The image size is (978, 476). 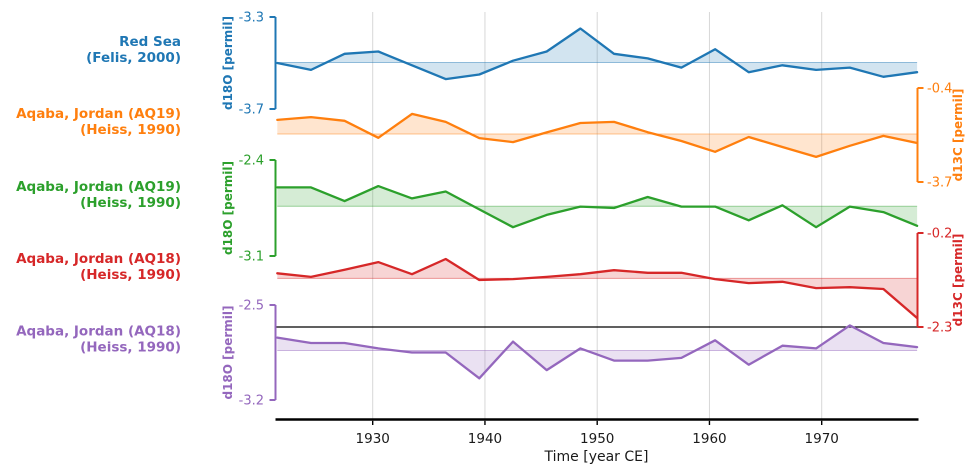 I want to click on series-4-ytick-label-1: -3.2, so click(x=251, y=401).